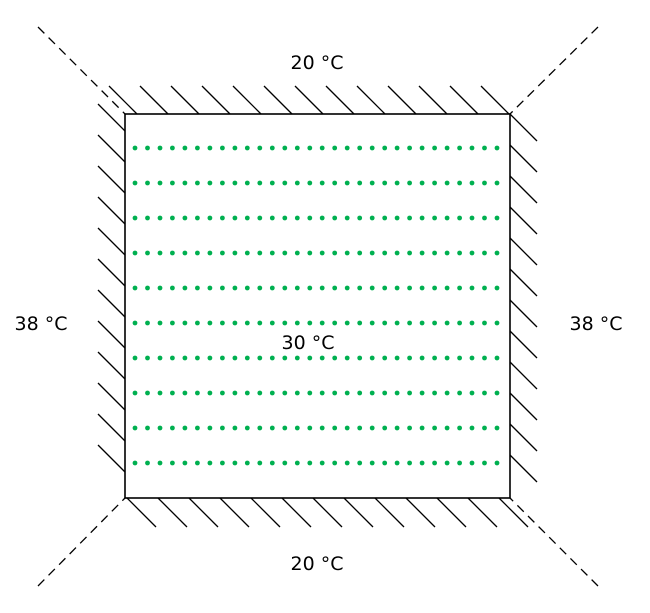  What do you see at coordinates (523, 298) in the screenshot?
I see `hatch-right-boundary` at bounding box center [523, 298].